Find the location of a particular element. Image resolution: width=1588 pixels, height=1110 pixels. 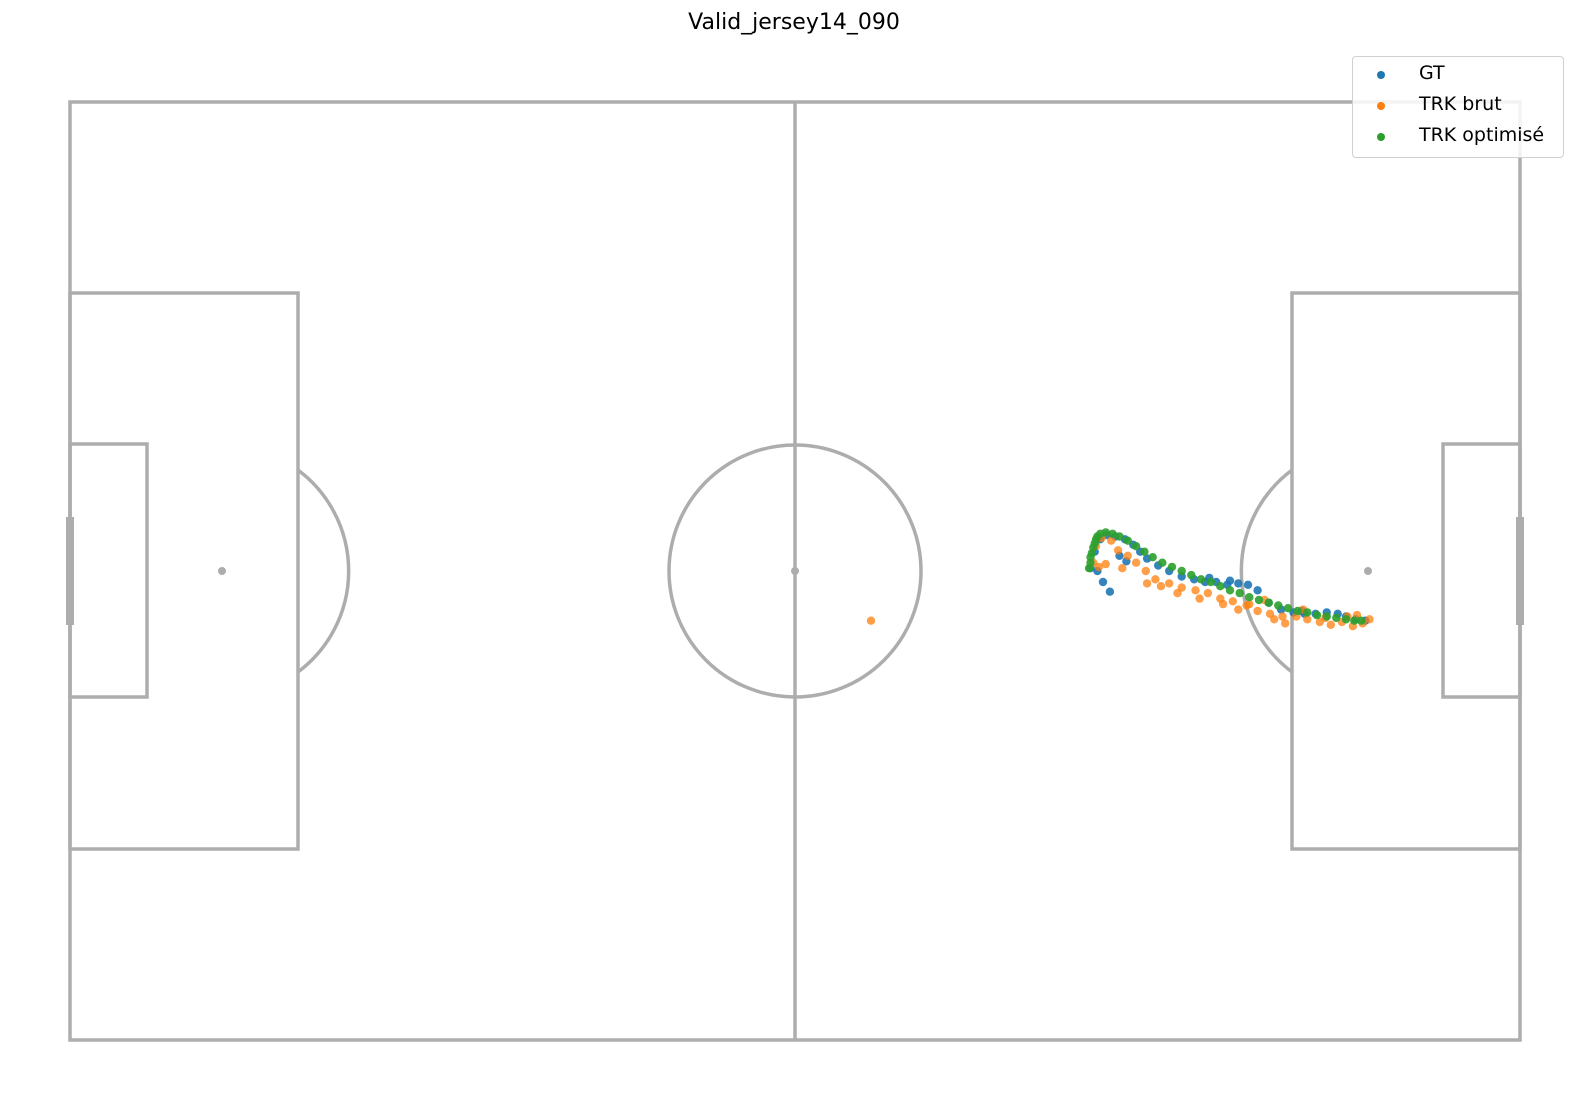

right-penalty-arc is located at coordinates (1266, 571).